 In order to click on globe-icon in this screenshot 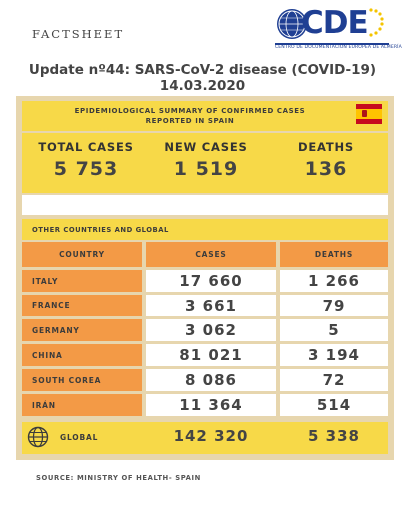, I will do `click(38, 437)`.